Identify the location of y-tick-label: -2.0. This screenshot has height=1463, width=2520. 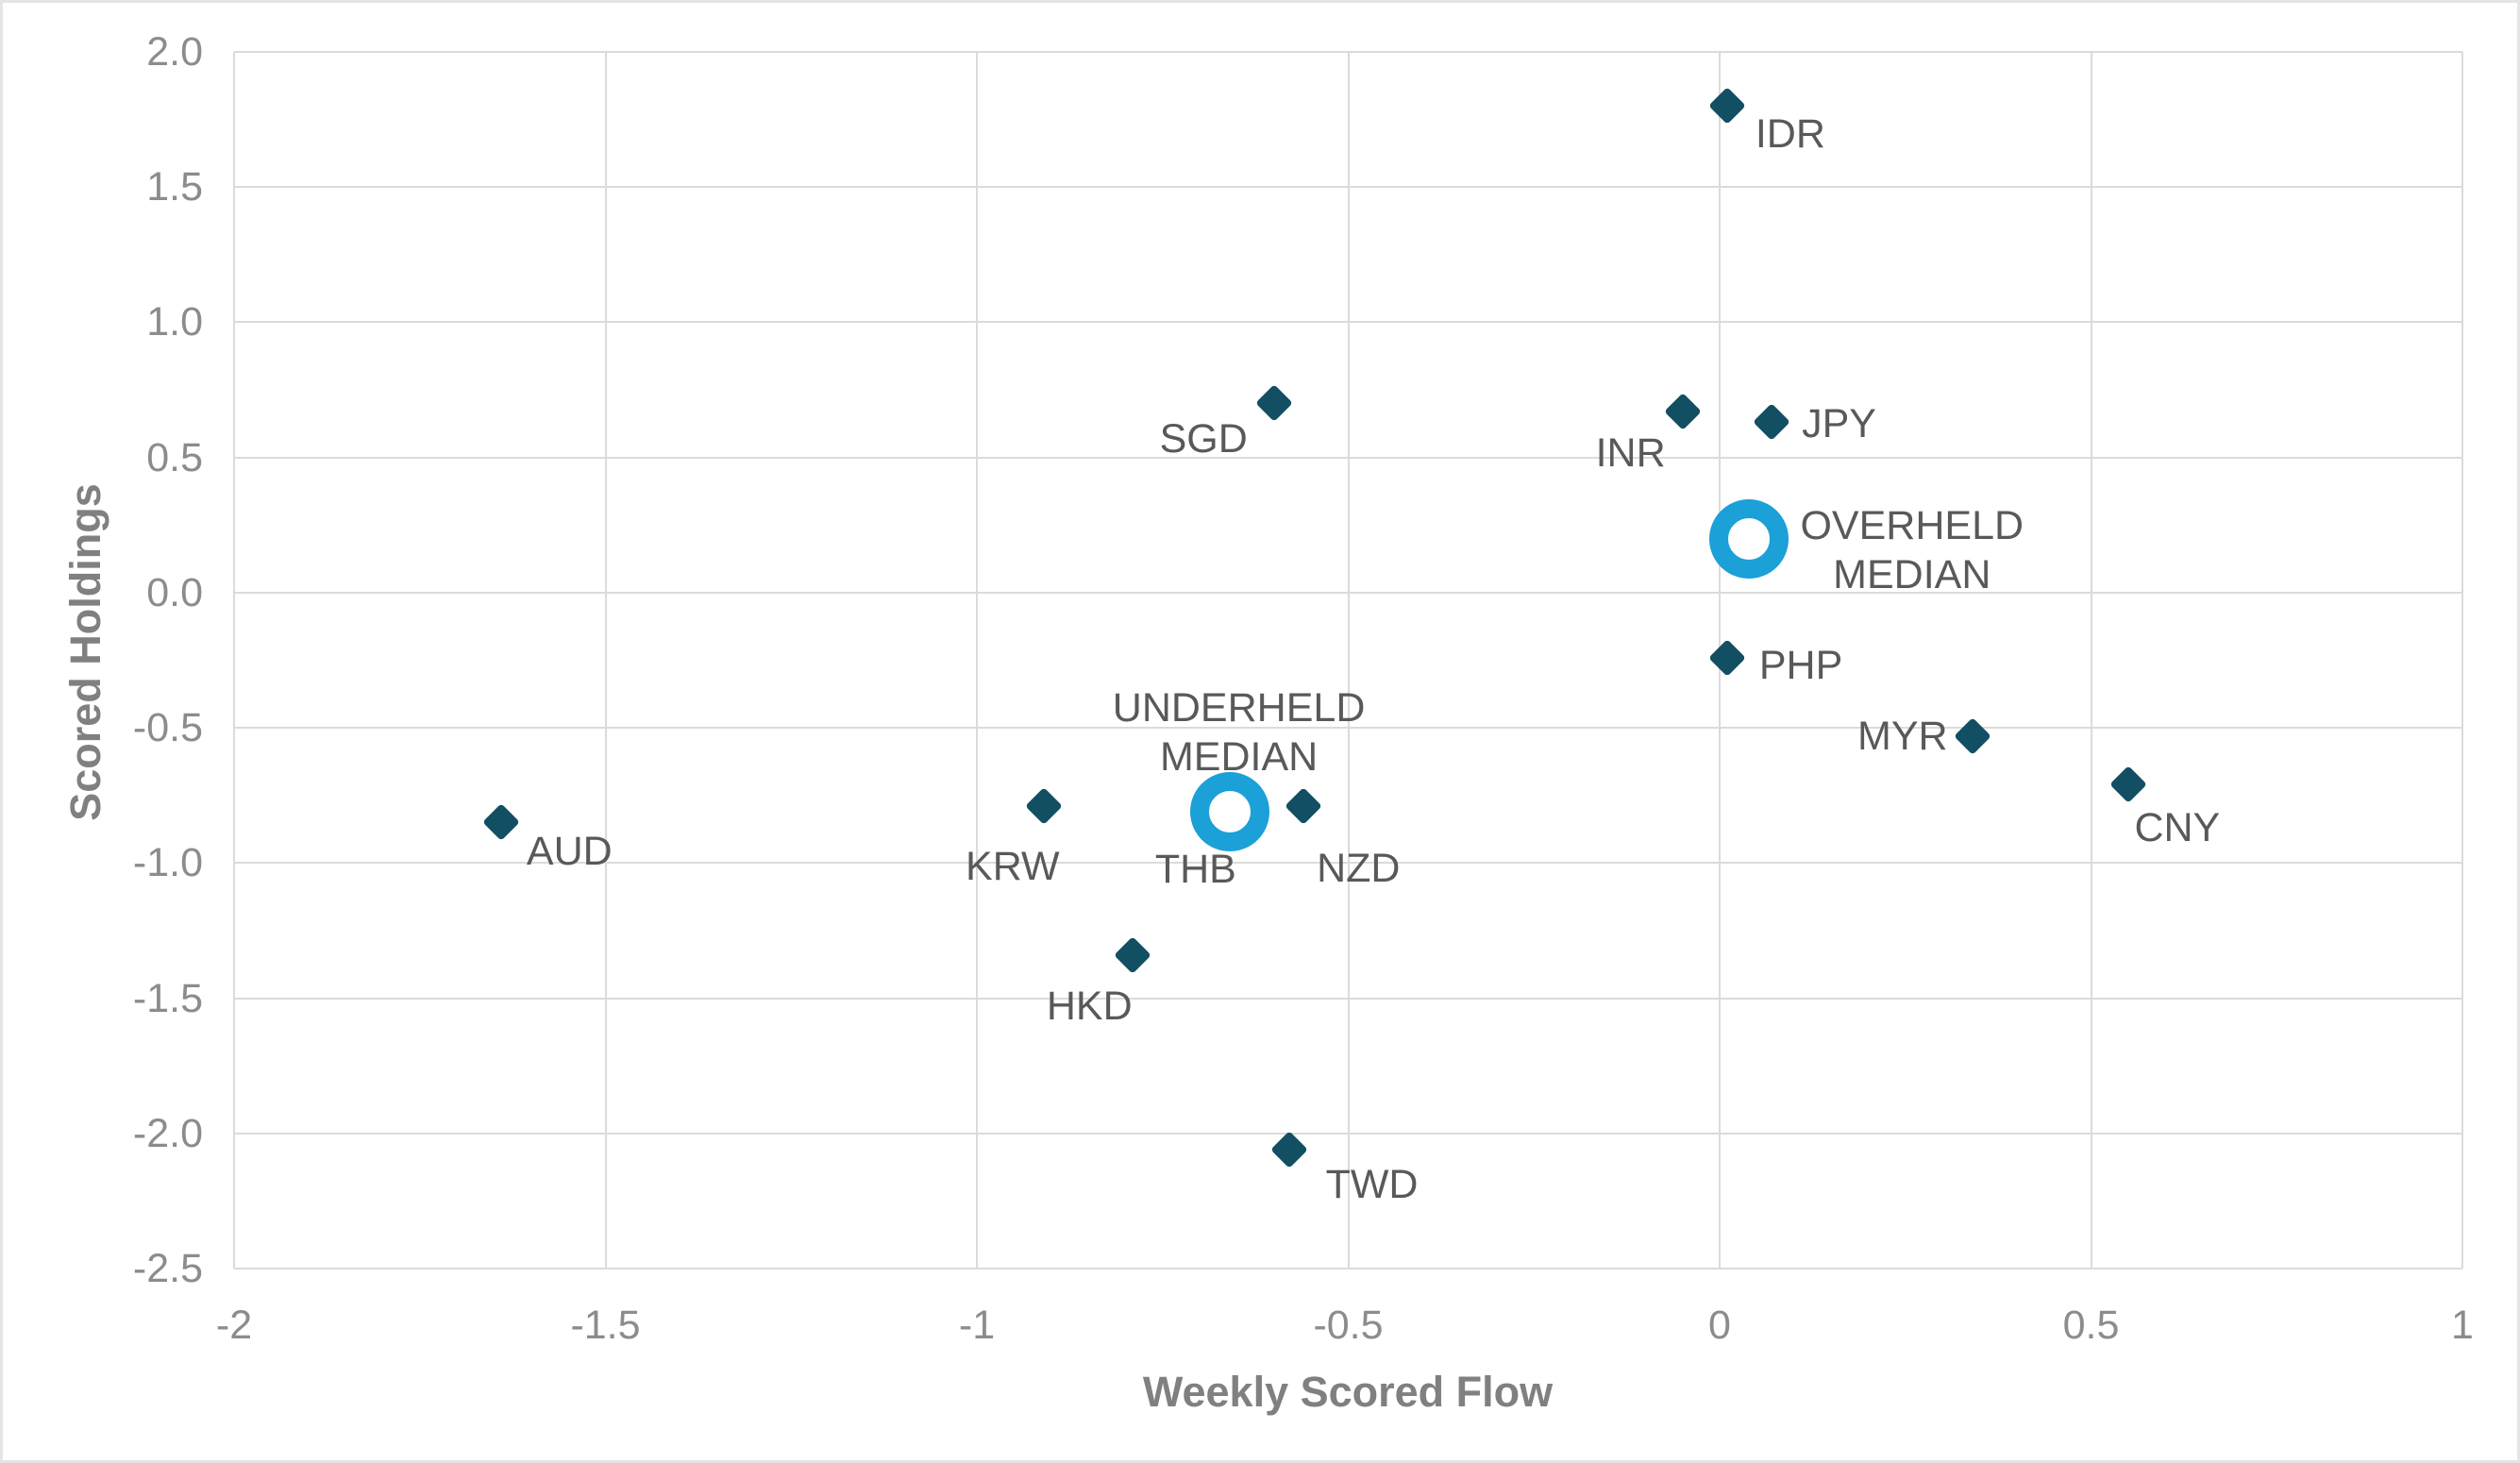
(167, 1133).